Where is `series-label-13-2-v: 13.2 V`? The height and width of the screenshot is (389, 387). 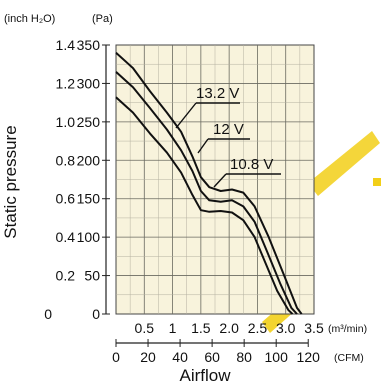
series-label-13-2-v: 13.2 V is located at coordinates (217, 93).